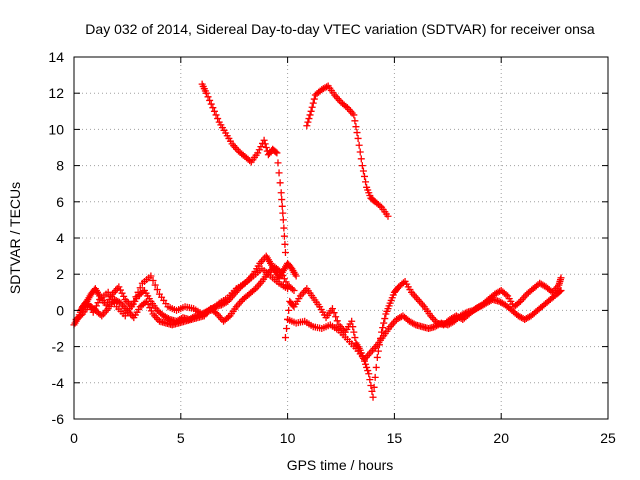 This screenshot has height=480, width=640. I want to click on series-trace-mid-b, so click(424, 324).